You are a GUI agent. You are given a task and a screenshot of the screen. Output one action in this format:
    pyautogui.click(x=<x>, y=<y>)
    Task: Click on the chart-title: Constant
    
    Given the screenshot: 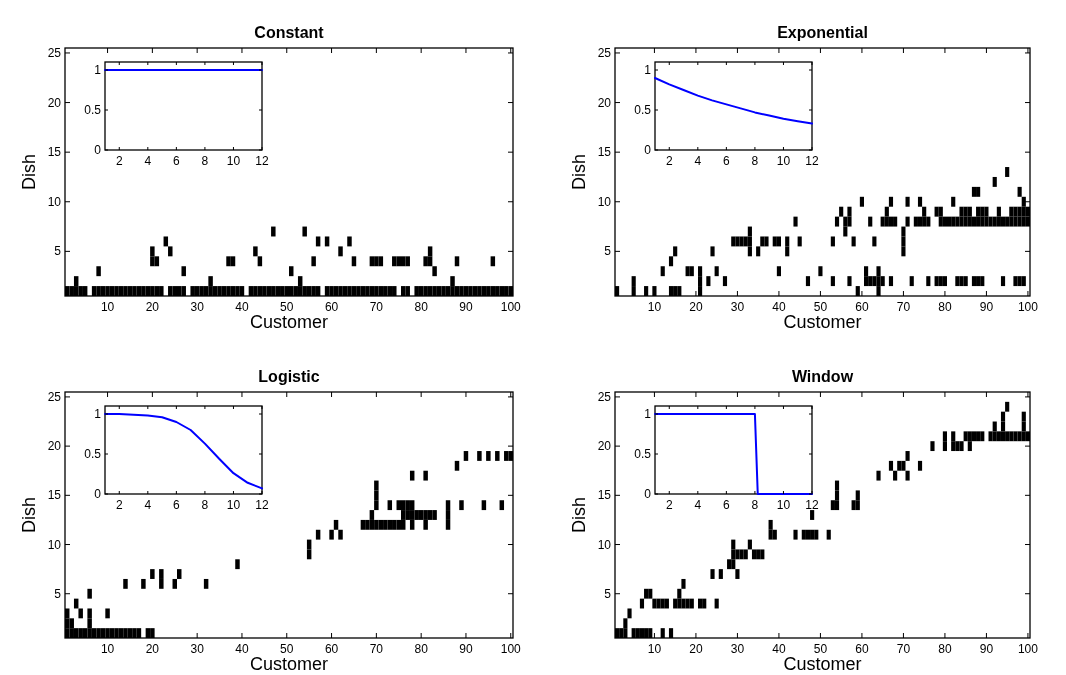 What is the action you would take?
    pyautogui.click(x=289, y=32)
    